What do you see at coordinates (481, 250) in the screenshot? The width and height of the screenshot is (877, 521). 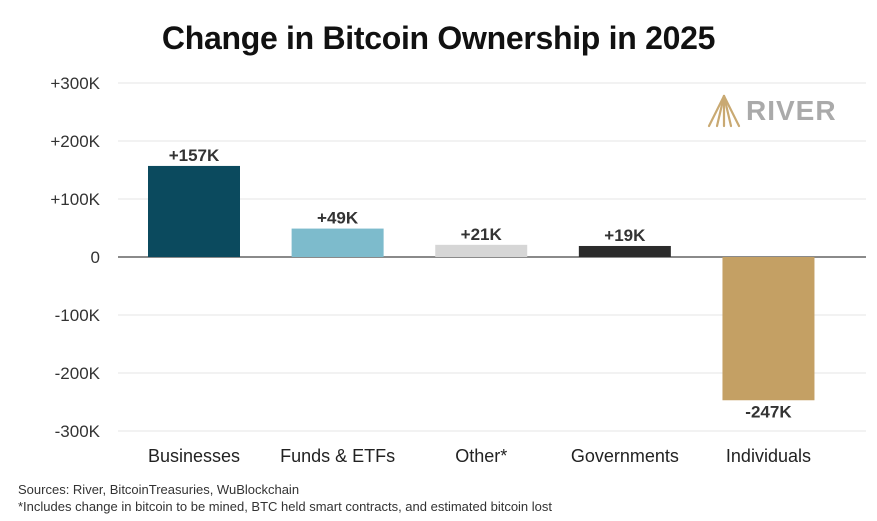 I see `bar-other` at bounding box center [481, 250].